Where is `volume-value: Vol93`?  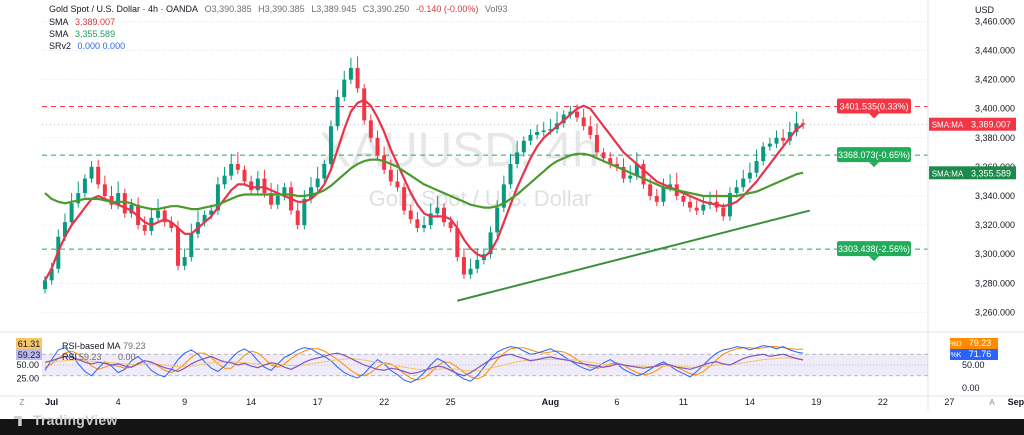 volume-value: Vol93 is located at coordinates (496, 9).